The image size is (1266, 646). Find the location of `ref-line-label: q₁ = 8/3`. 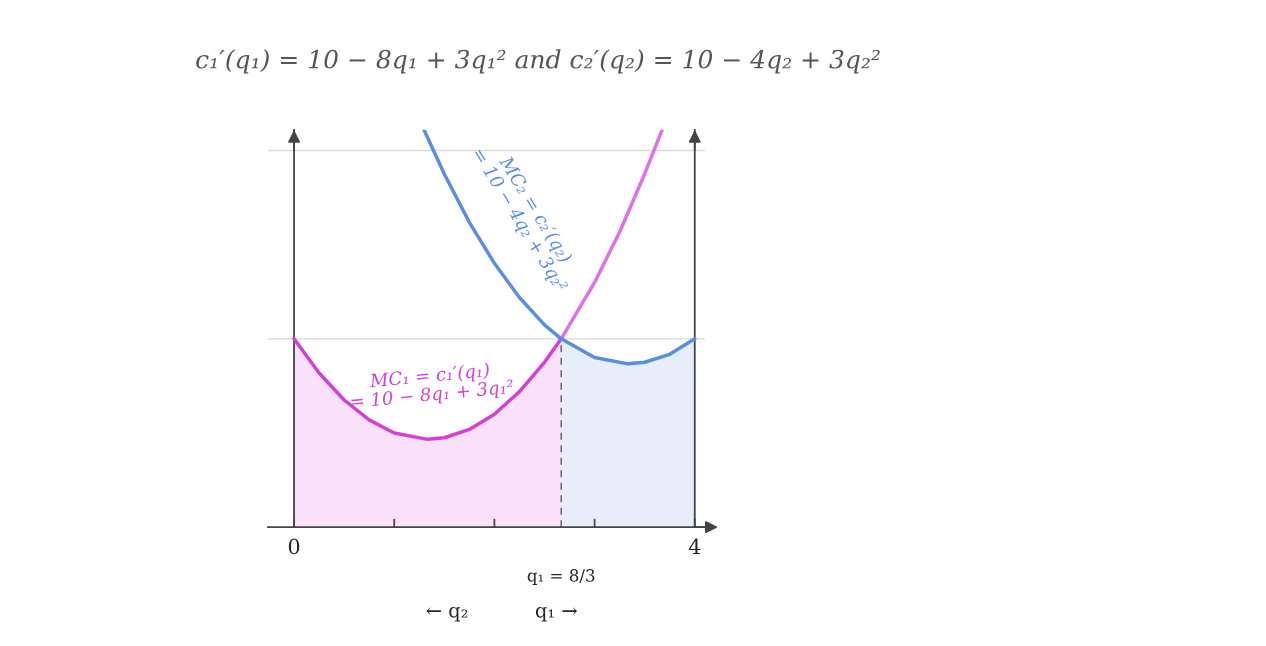

ref-line-label: q₁ = 8/3 is located at coordinates (561, 577).